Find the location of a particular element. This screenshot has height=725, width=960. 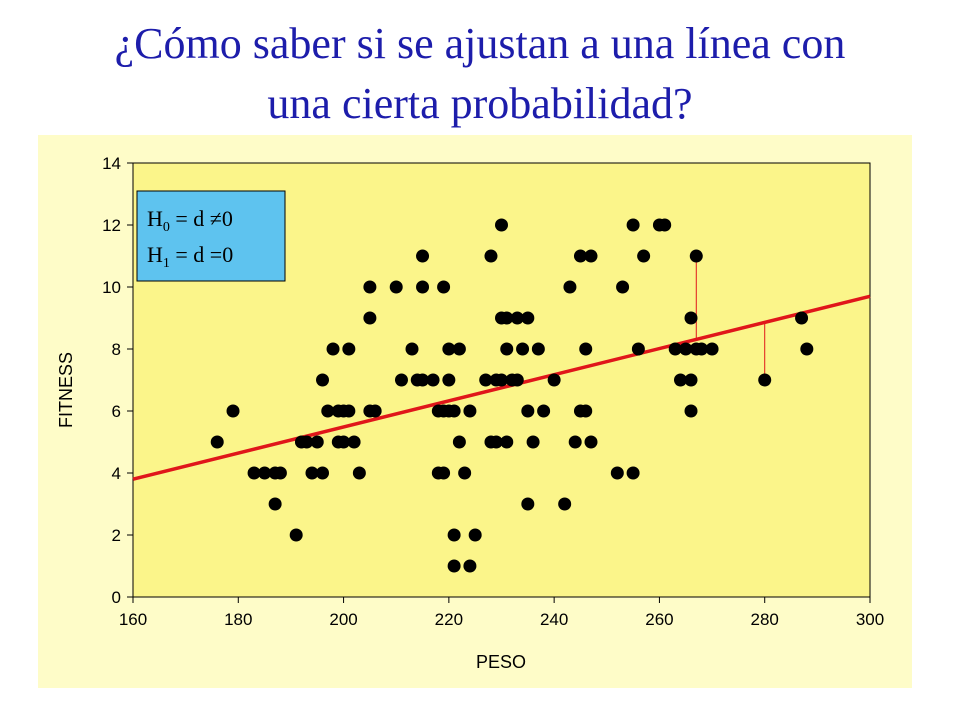

title-line: una cierta probabilidad? is located at coordinates (479, 103).